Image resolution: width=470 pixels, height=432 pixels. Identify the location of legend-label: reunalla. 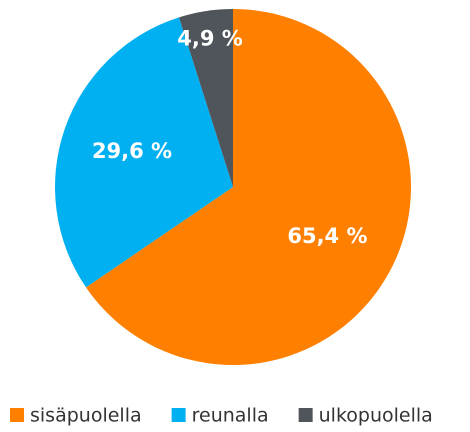
(230, 416).